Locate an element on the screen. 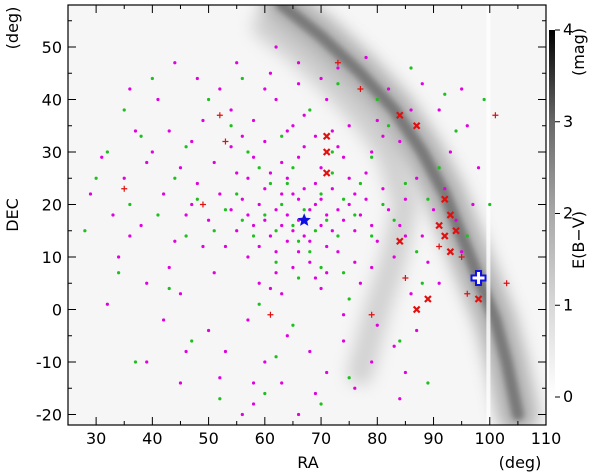 The image size is (600, 476). y-tick-label: 10 is located at coordinates (52, 257).